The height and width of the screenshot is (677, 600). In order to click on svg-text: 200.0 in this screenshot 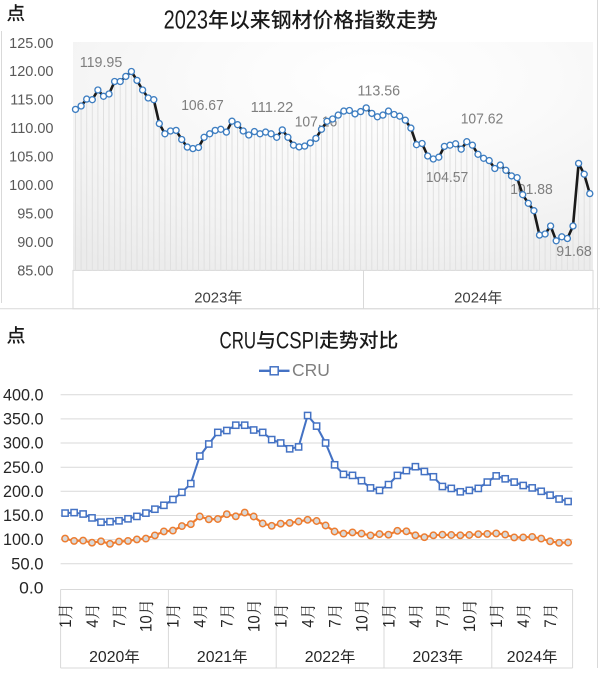, I will do `click(23, 492)`.